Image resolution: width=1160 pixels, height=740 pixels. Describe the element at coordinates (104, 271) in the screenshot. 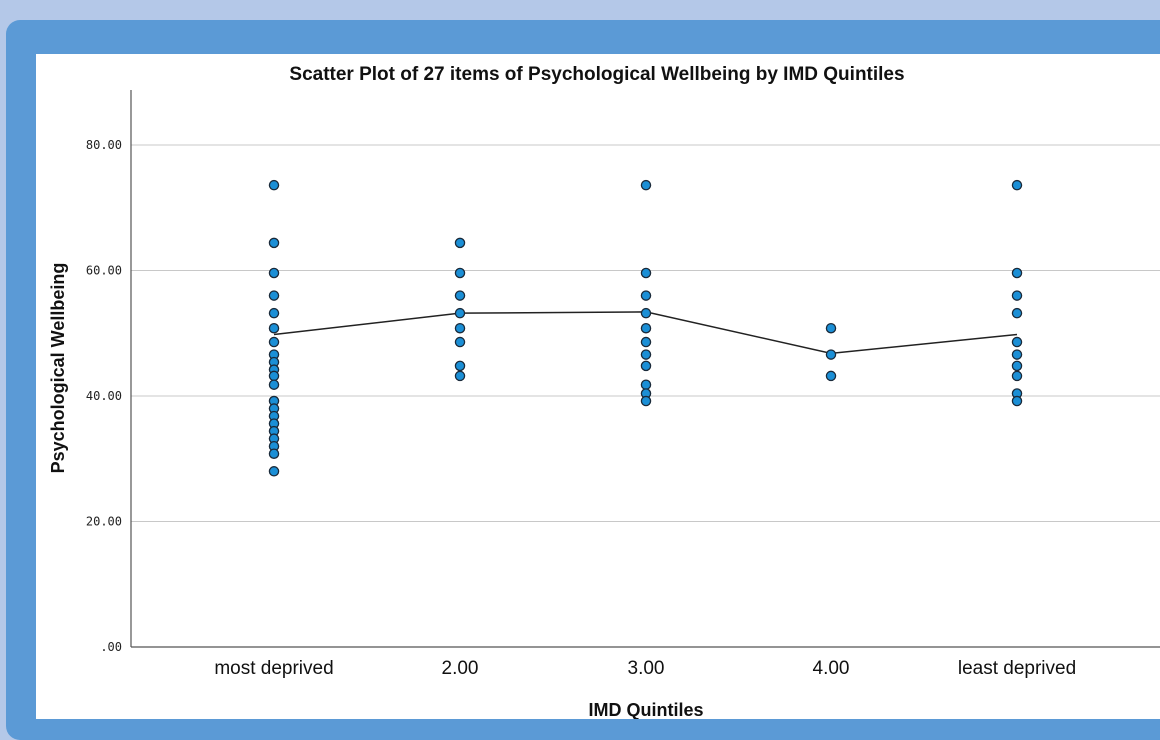

I see `y-tick-label: 60.00` at that location.